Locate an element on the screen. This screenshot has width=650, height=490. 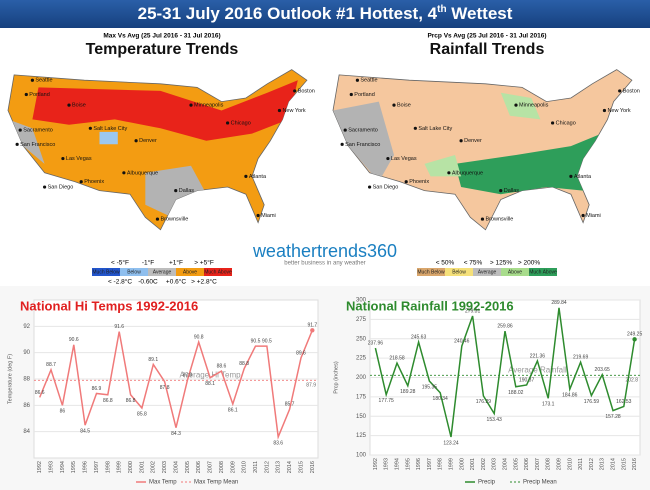
legend-threshold-c: < -2.8°C is located at coordinates (120, 282).